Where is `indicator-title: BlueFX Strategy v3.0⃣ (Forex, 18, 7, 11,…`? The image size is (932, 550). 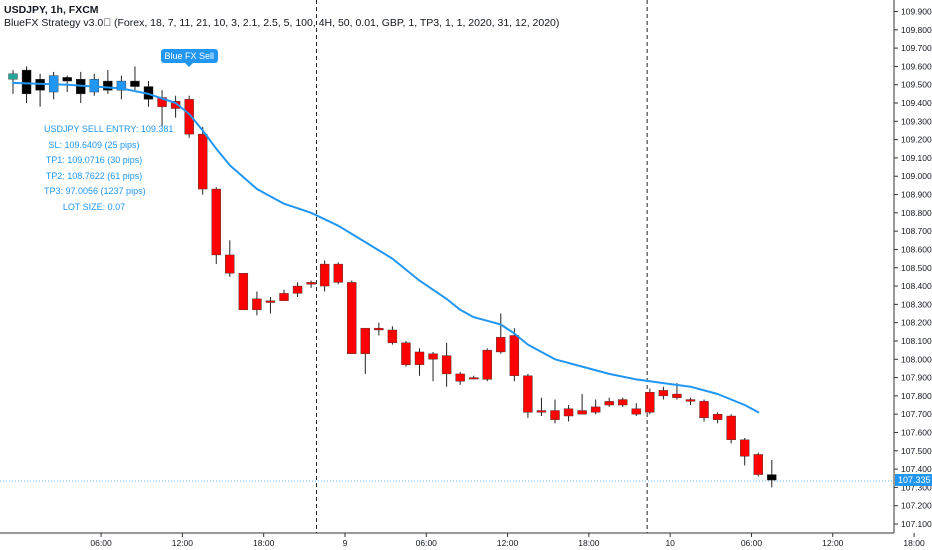 indicator-title: BlueFX Strategy v3.0⃣ (Forex, 18, 7, 11,… is located at coordinates (282, 23).